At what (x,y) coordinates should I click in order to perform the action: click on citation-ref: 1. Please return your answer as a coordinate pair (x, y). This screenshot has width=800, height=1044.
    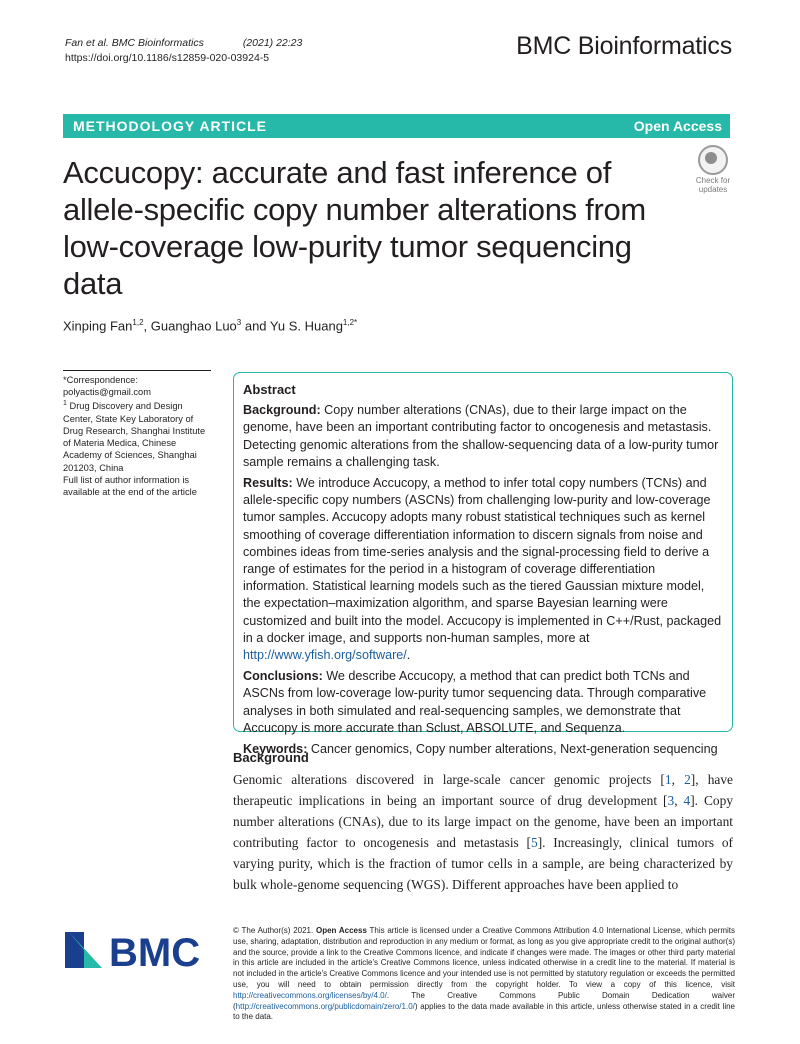
    Looking at the image, I should click on (668, 779).